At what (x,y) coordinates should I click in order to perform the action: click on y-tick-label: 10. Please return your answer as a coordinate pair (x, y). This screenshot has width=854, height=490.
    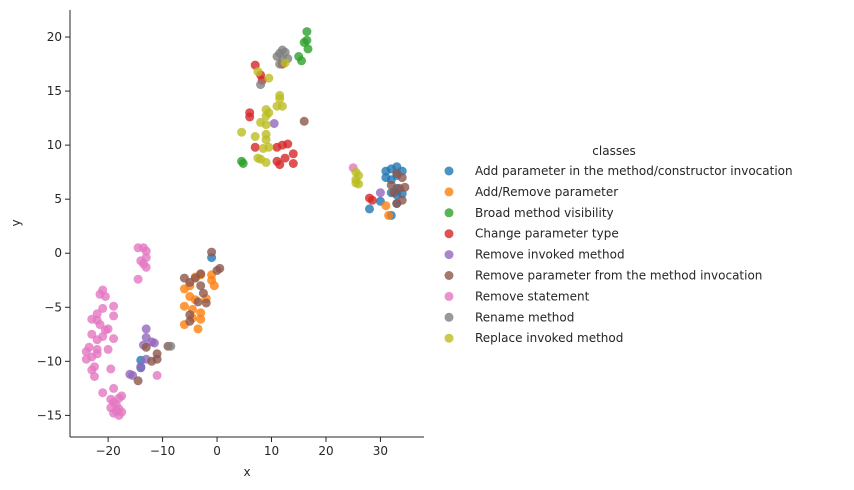
    Looking at the image, I should click on (54, 145).